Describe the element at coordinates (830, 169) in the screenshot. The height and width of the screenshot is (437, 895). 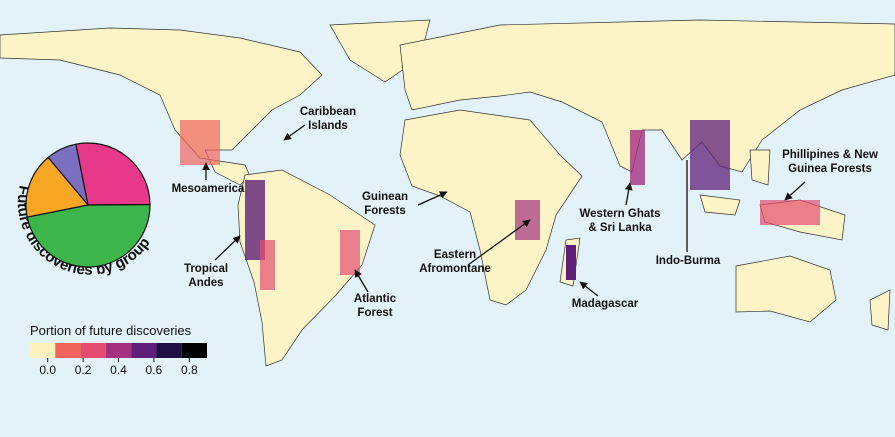
I see `label-line: Guinea Forests` at that location.